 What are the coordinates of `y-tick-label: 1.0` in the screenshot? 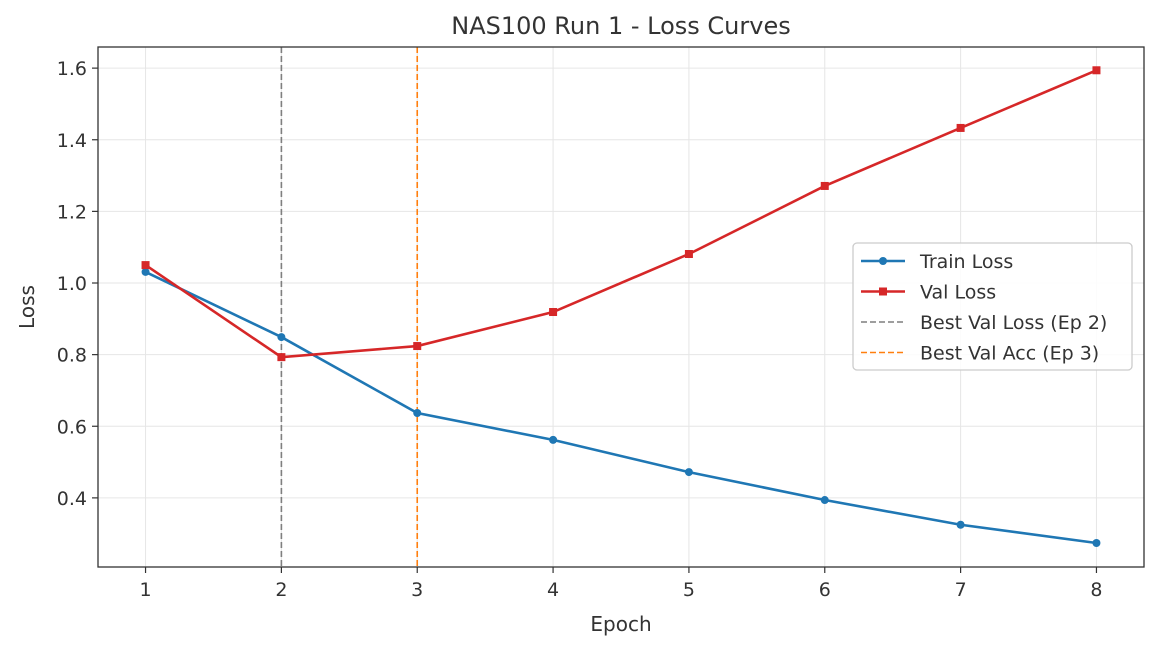 It's located at (72, 284).